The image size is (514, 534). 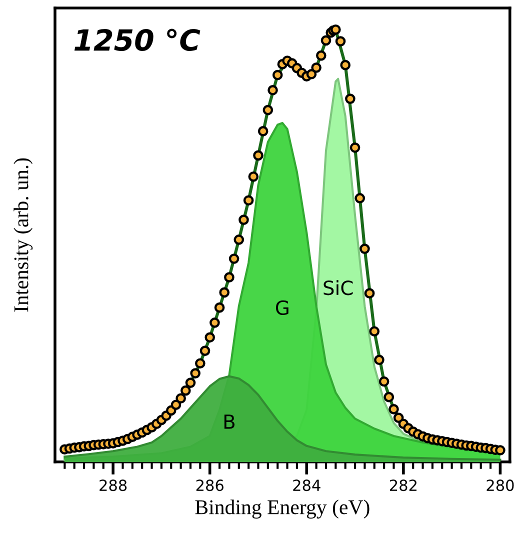 What do you see at coordinates (338, 288) in the screenshot?
I see `series-label: SiC` at bounding box center [338, 288].